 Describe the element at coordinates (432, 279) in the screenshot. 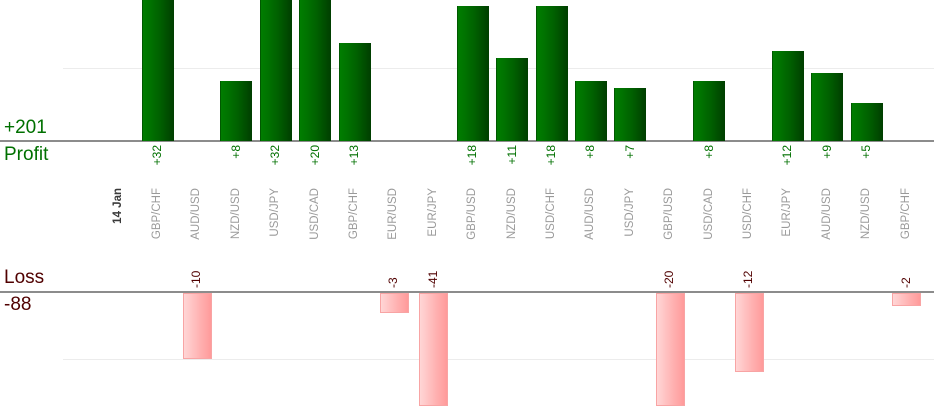

I see `loss-value-label: -41` at that location.